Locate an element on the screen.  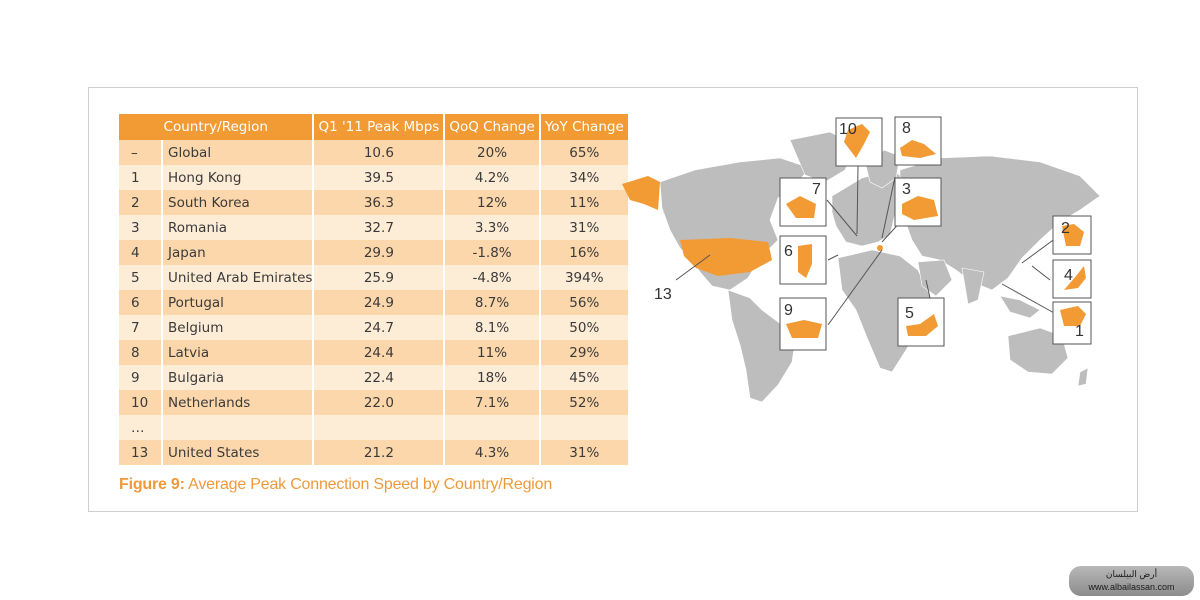
leader-lines is located at coordinates (868, 245).